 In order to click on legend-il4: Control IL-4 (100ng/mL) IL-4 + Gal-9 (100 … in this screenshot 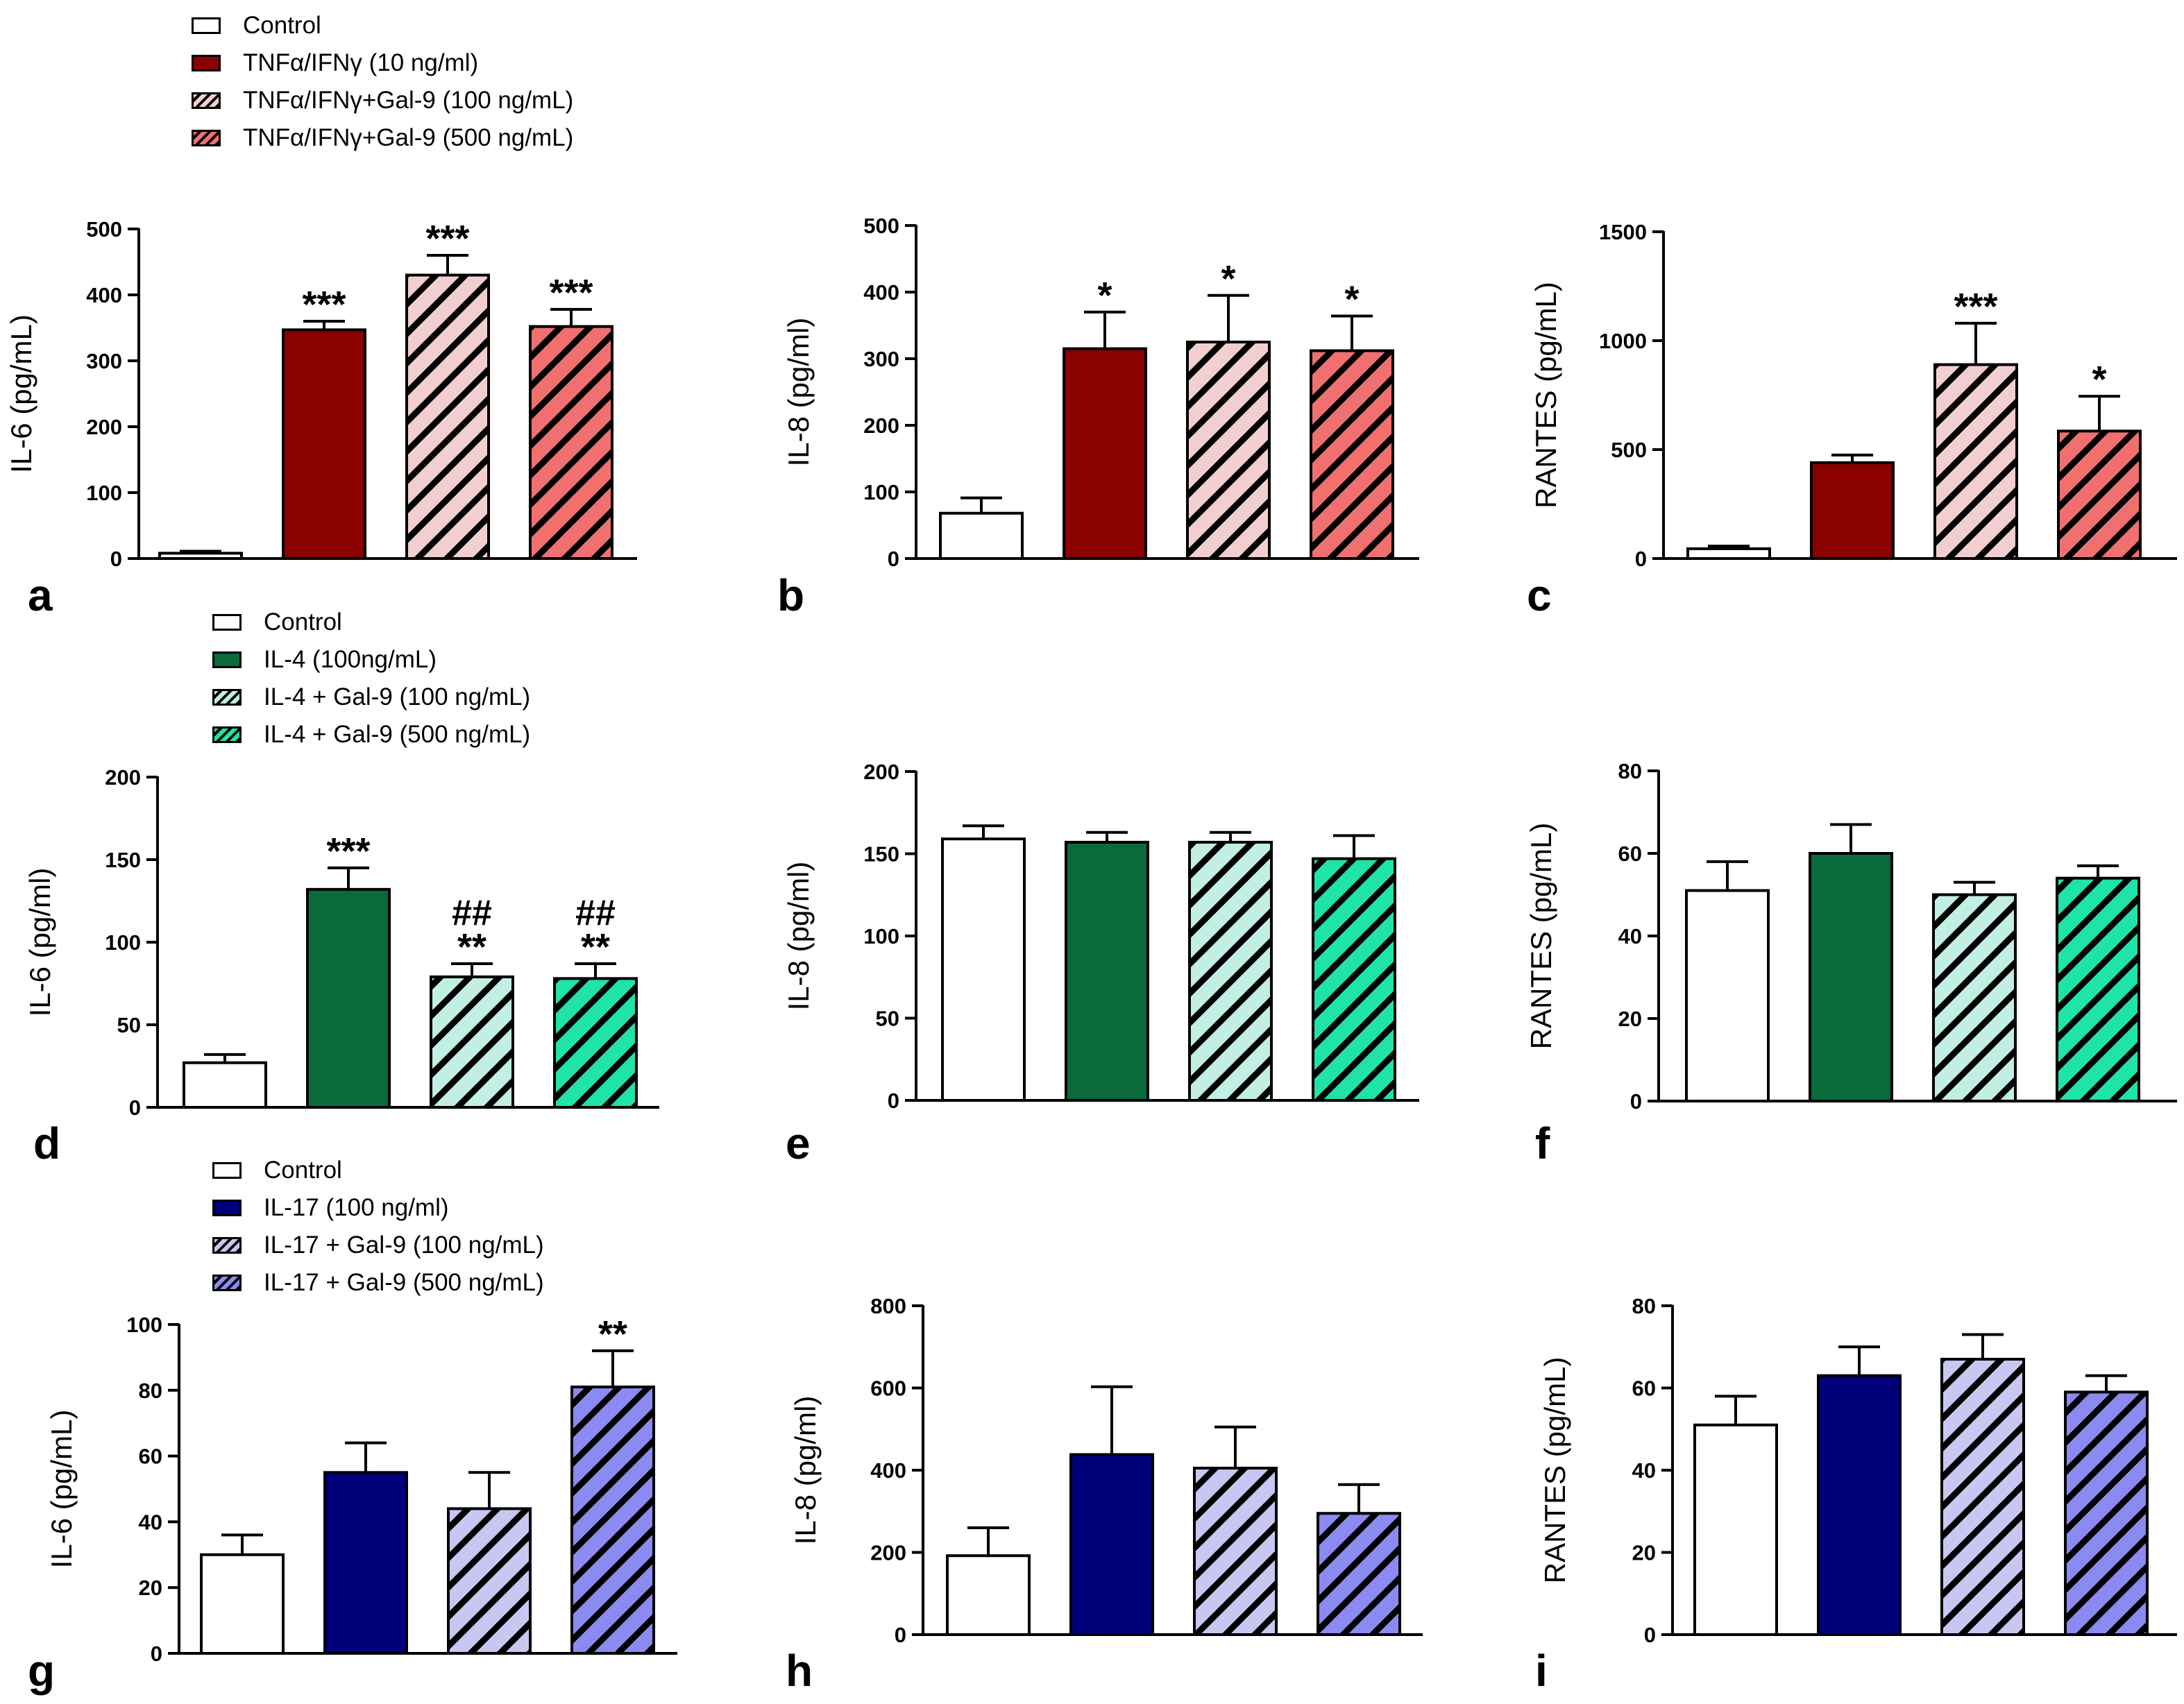, I will do `click(371, 678)`.